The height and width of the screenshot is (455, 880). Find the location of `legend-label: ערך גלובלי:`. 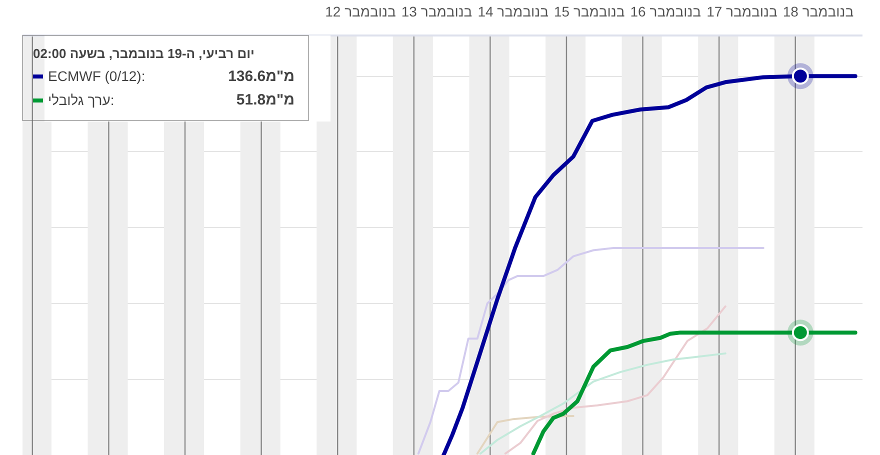

legend-label: ערך גלובלי: is located at coordinates (81, 100).